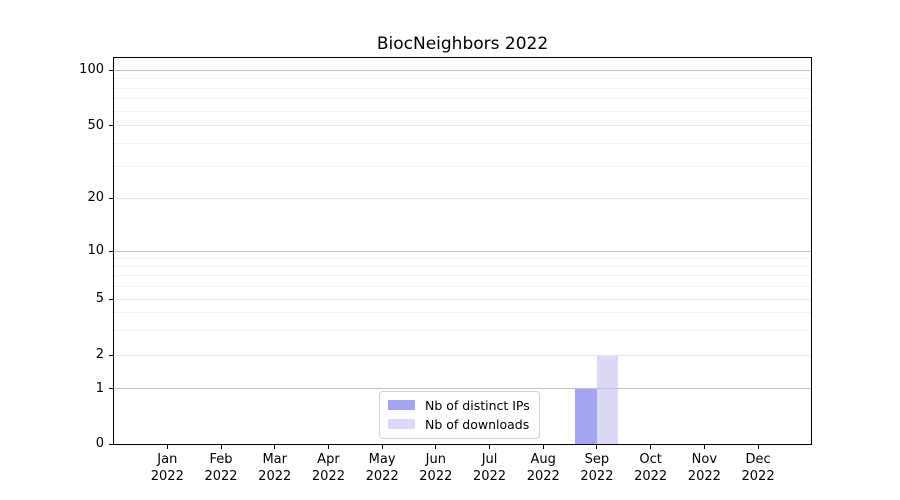 The width and height of the screenshot is (900, 500). What do you see at coordinates (99, 443) in the screenshot?
I see `y-tick-label-0: 0` at bounding box center [99, 443].